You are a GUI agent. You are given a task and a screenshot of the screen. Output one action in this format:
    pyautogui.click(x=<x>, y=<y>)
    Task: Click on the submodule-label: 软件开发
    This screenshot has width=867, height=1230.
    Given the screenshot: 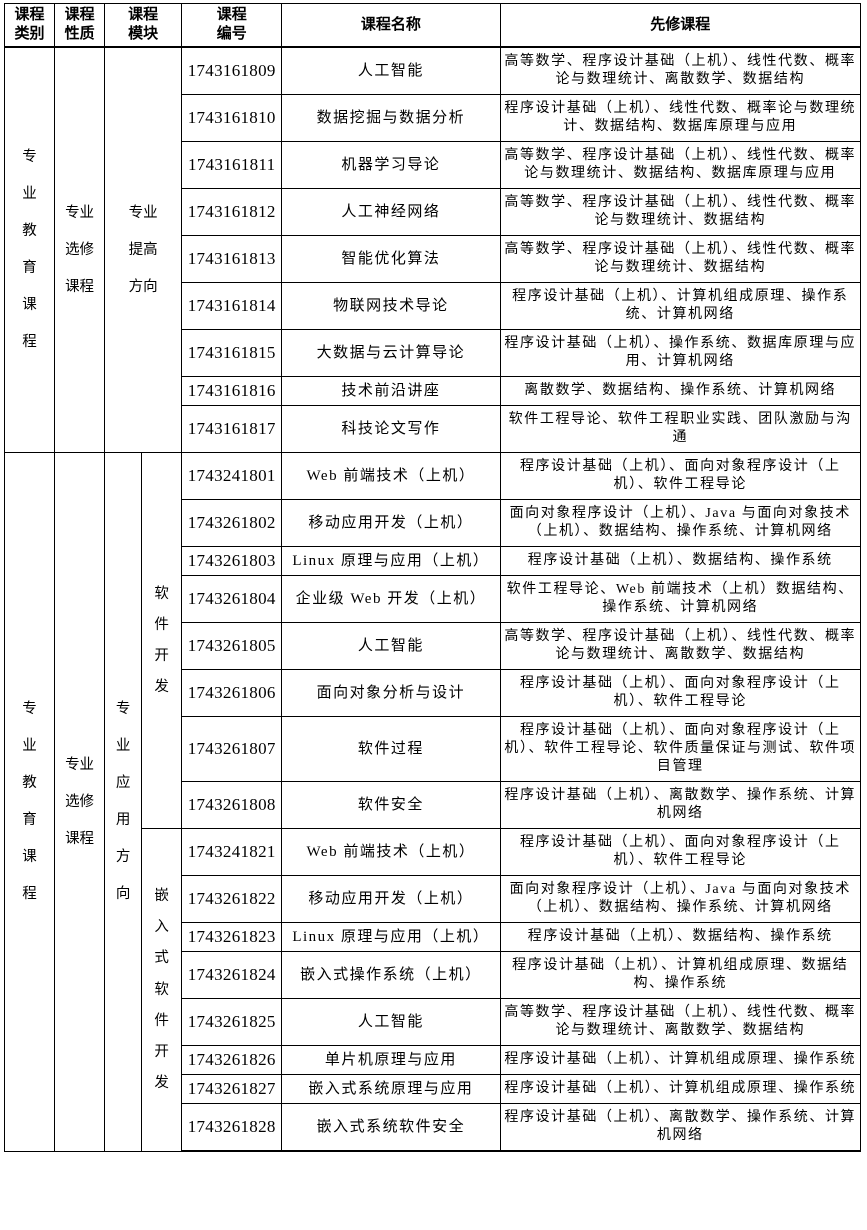 What is the action you would take?
    pyautogui.click(x=161, y=640)
    